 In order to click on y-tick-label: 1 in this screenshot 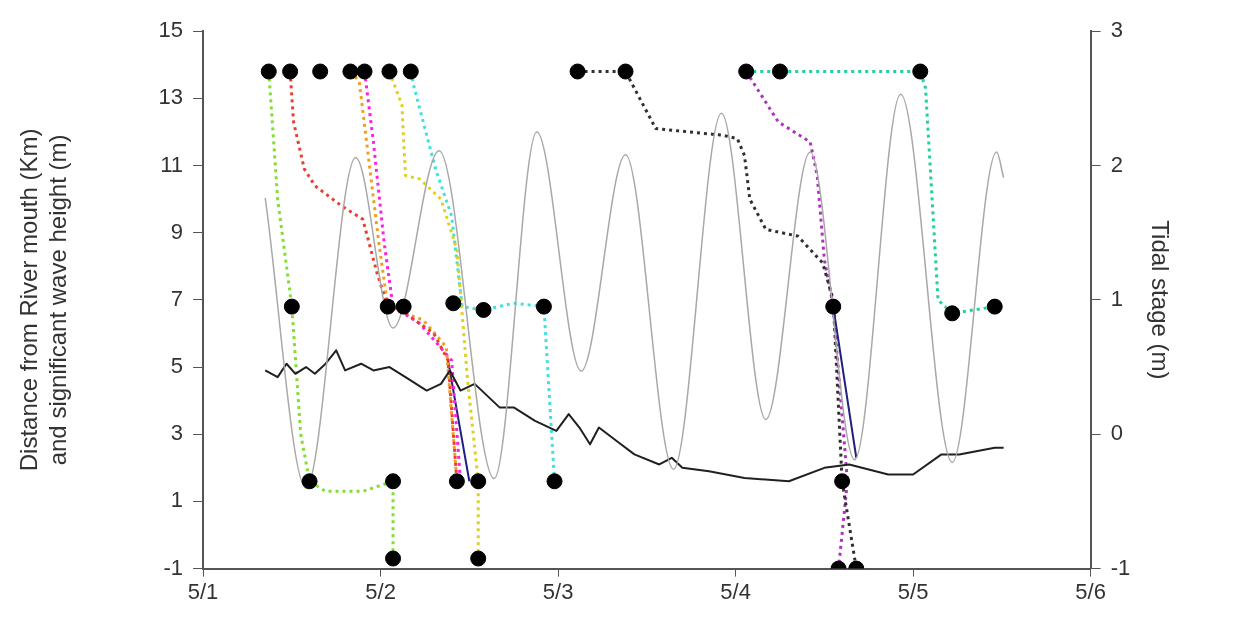, I will do `click(177, 500)`.